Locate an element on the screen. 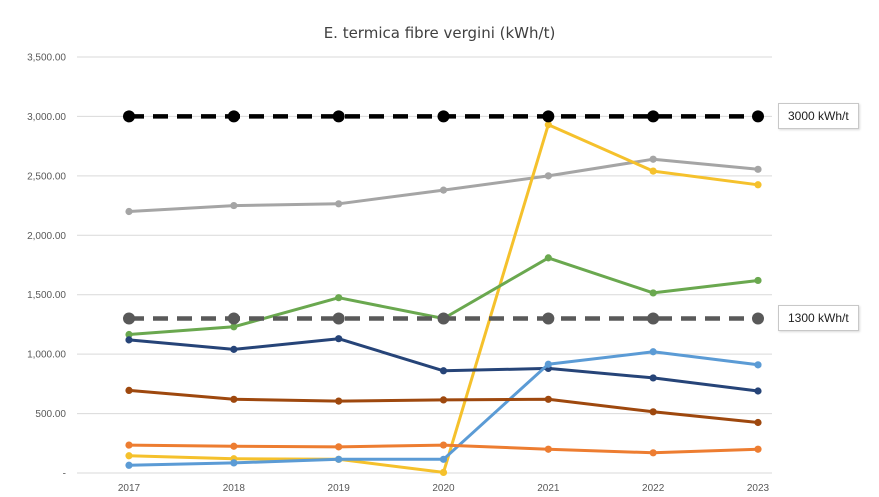 The image size is (879, 497). y-tick-label: 1,500.00 is located at coordinates (46, 295).